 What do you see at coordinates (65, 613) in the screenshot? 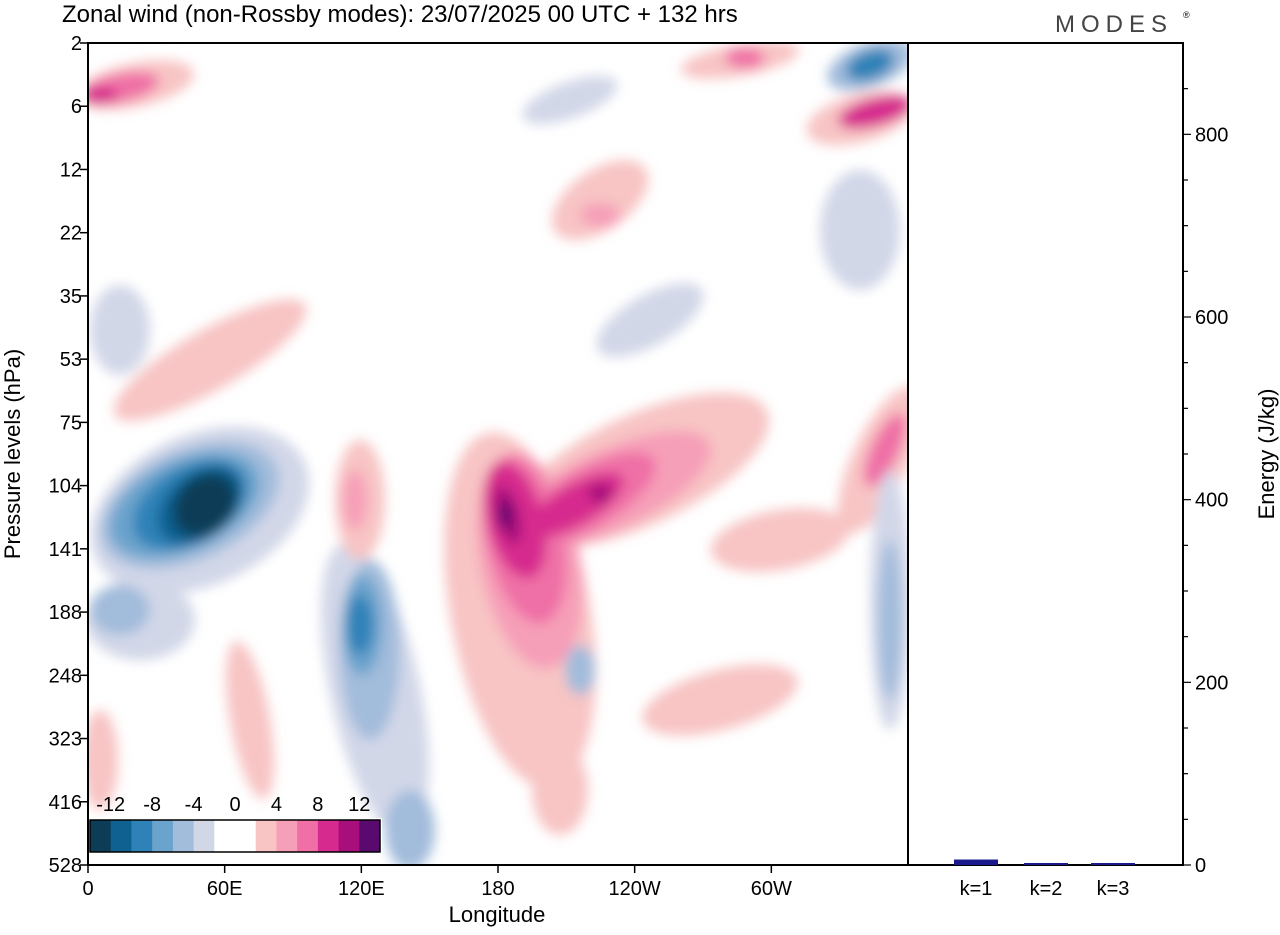
I see `y-tick-label: 188` at bounding box center [65, 613].